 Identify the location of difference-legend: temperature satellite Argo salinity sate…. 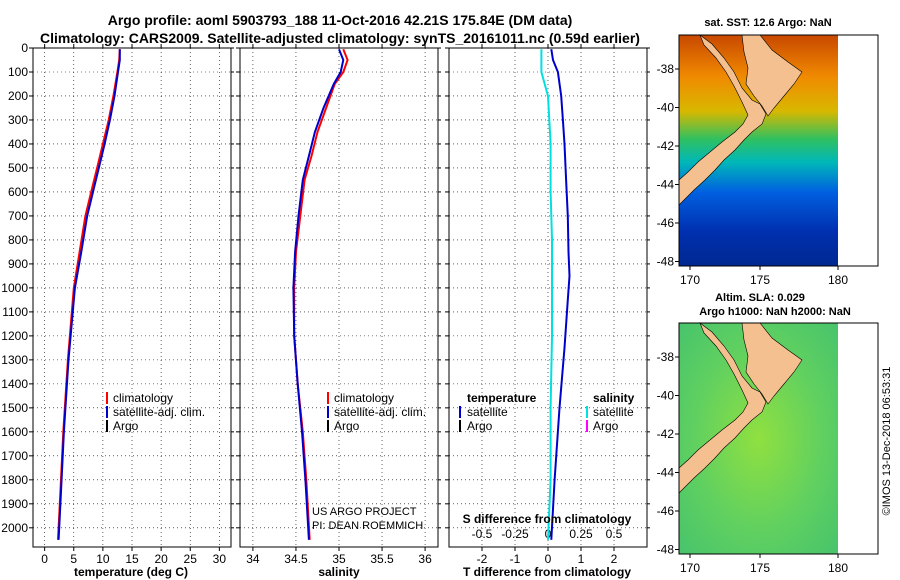
(547, 412).